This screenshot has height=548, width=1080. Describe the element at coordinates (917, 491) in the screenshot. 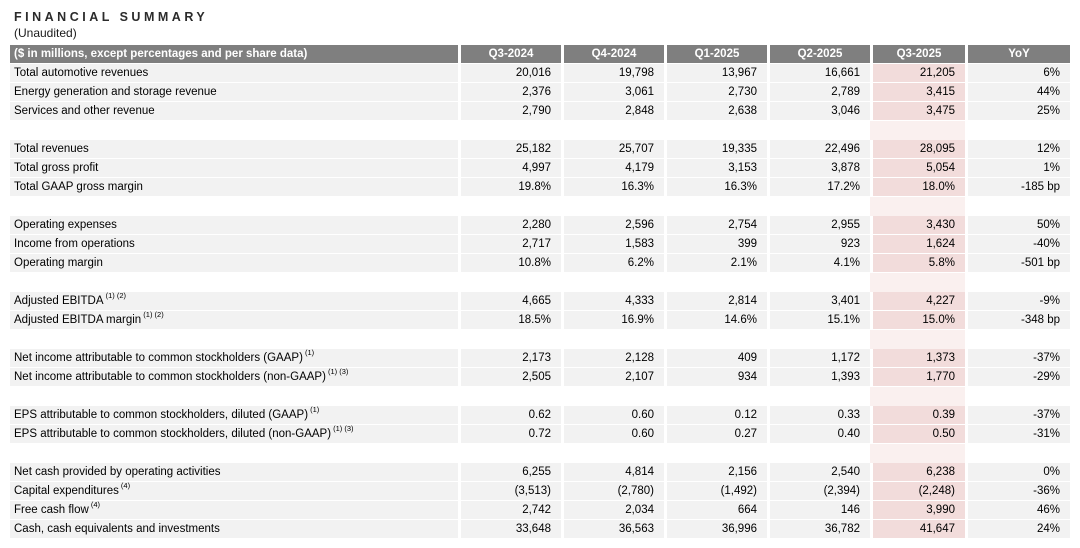

I see `cell-value-highlight: (2,248)` at that location.